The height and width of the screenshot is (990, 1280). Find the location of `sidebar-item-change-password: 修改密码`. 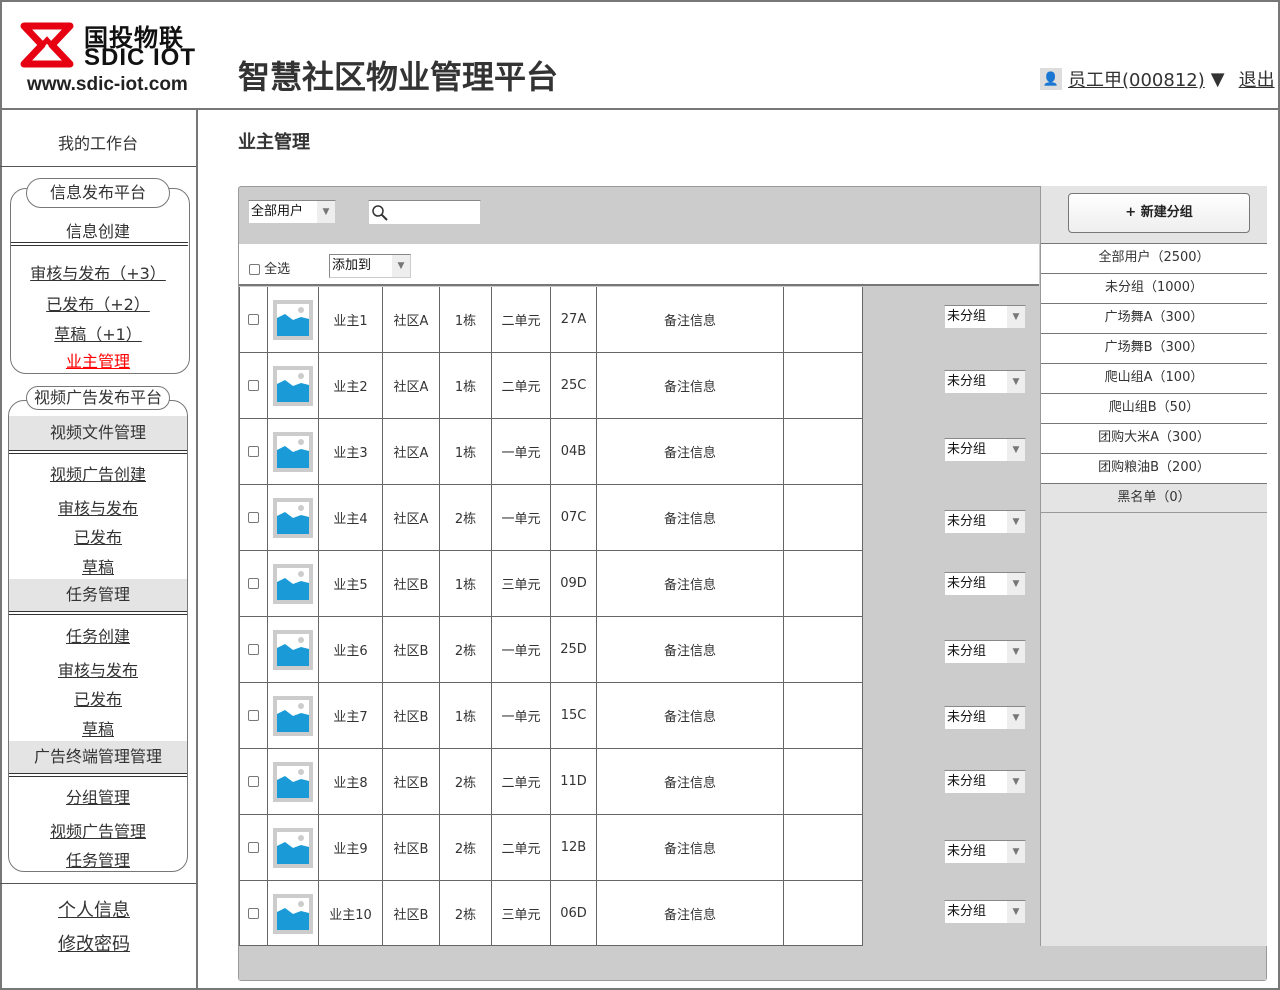

sidebar-item-change-password: 修改密码 is located at coordinates (94, 944).